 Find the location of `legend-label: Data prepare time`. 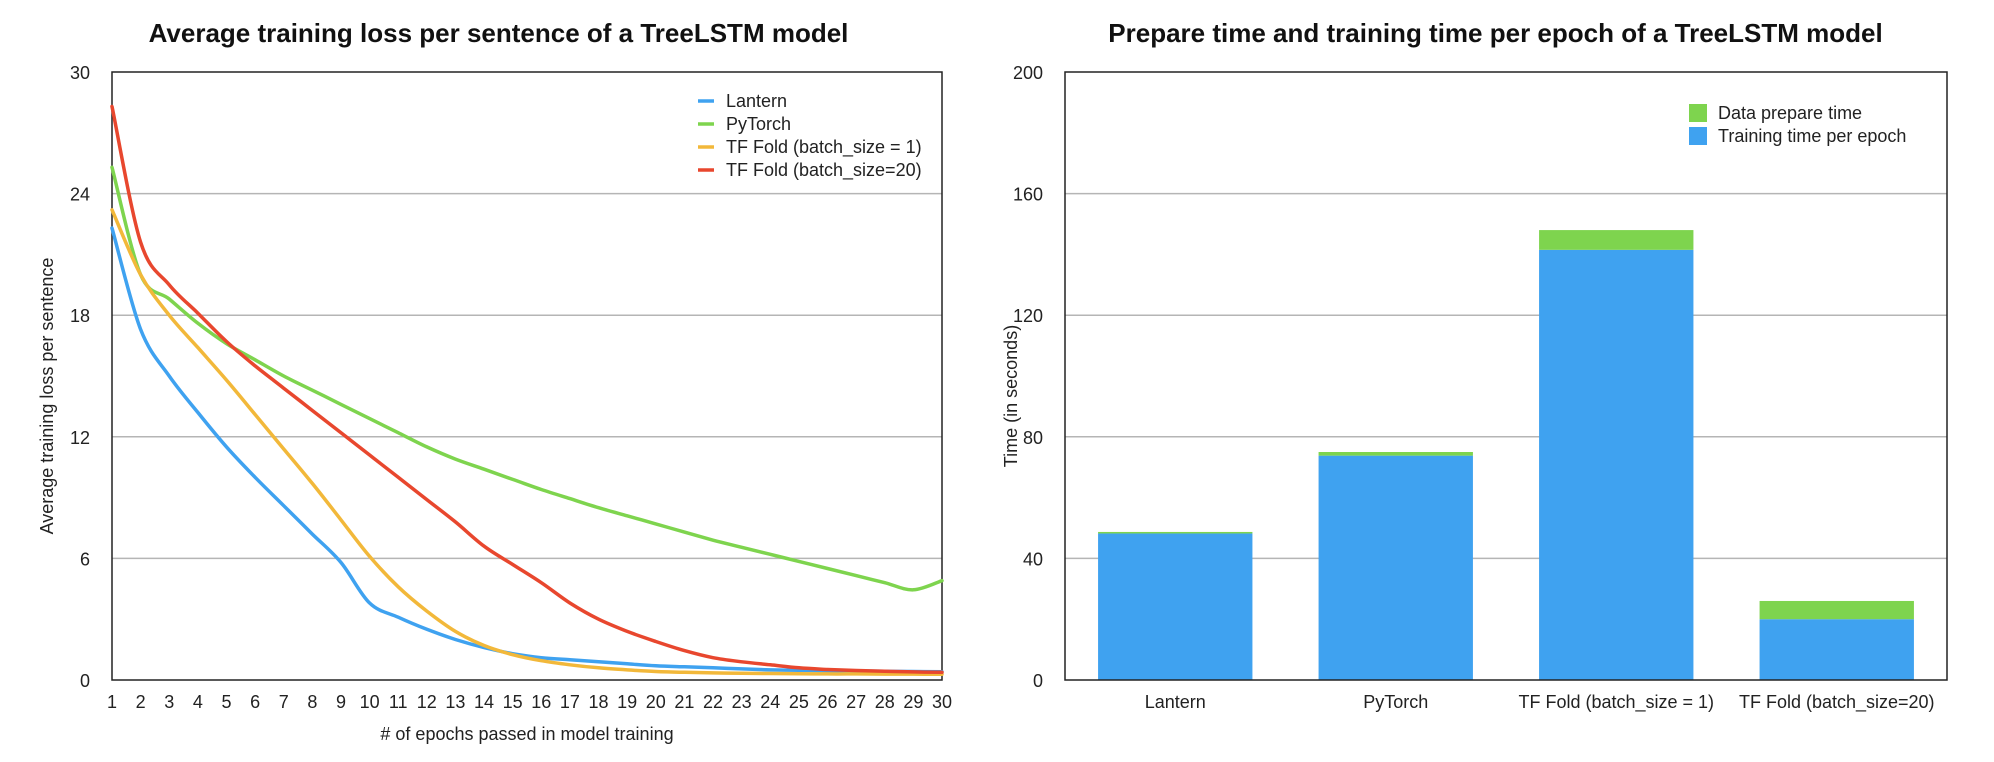

legend-label: Data prepare time is located at coordinates (1790, 113).